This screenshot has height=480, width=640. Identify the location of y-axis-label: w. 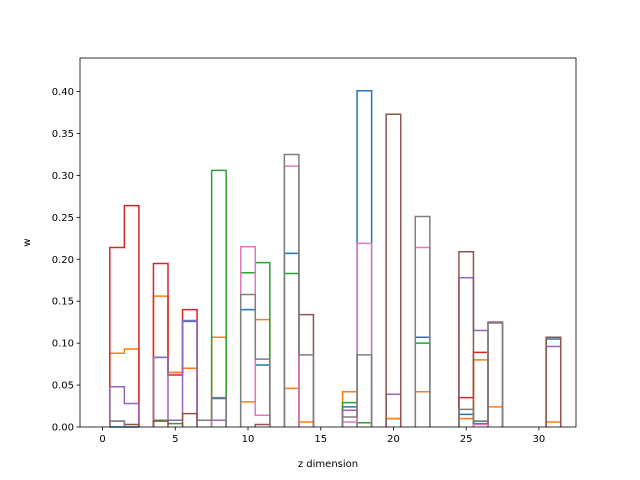
(27, 242).